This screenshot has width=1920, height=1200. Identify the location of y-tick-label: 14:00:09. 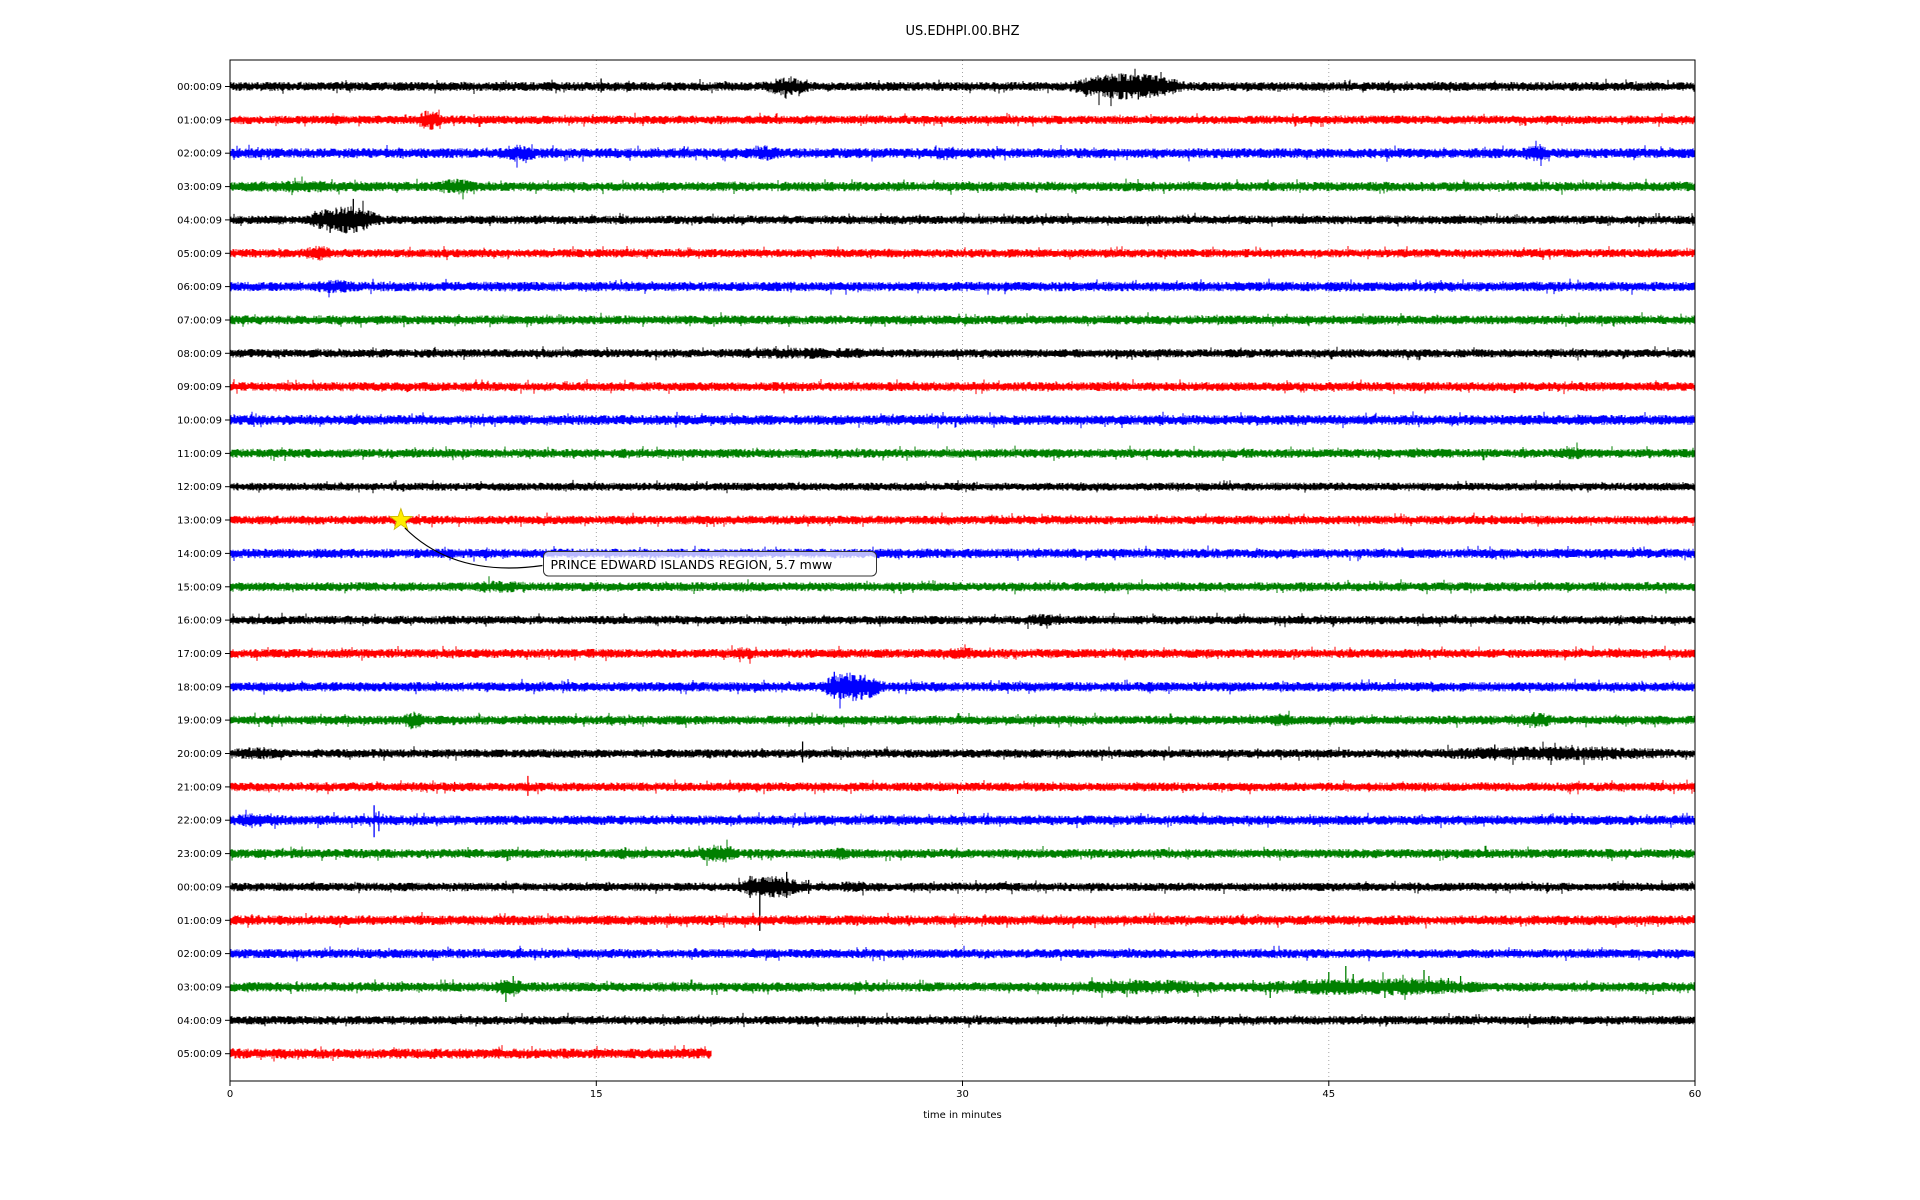
(199, 554).